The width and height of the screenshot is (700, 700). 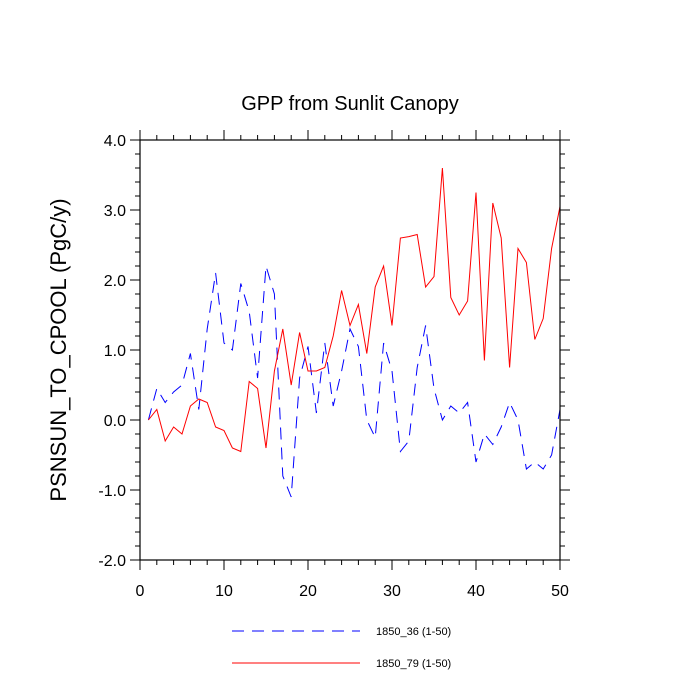 What do you see at coordinates (224, 591) in the screenshot?
I see `x-tick-label: 10` at bounding box center [224, 591].